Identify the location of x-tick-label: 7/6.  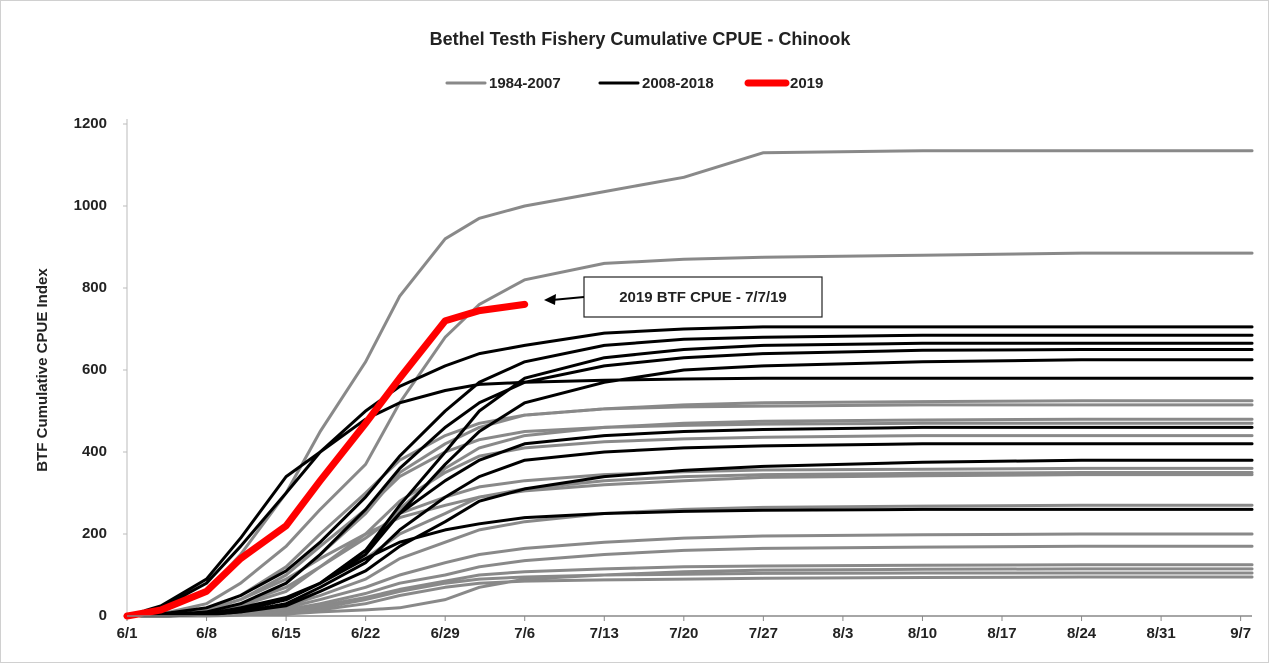
(524, 633).